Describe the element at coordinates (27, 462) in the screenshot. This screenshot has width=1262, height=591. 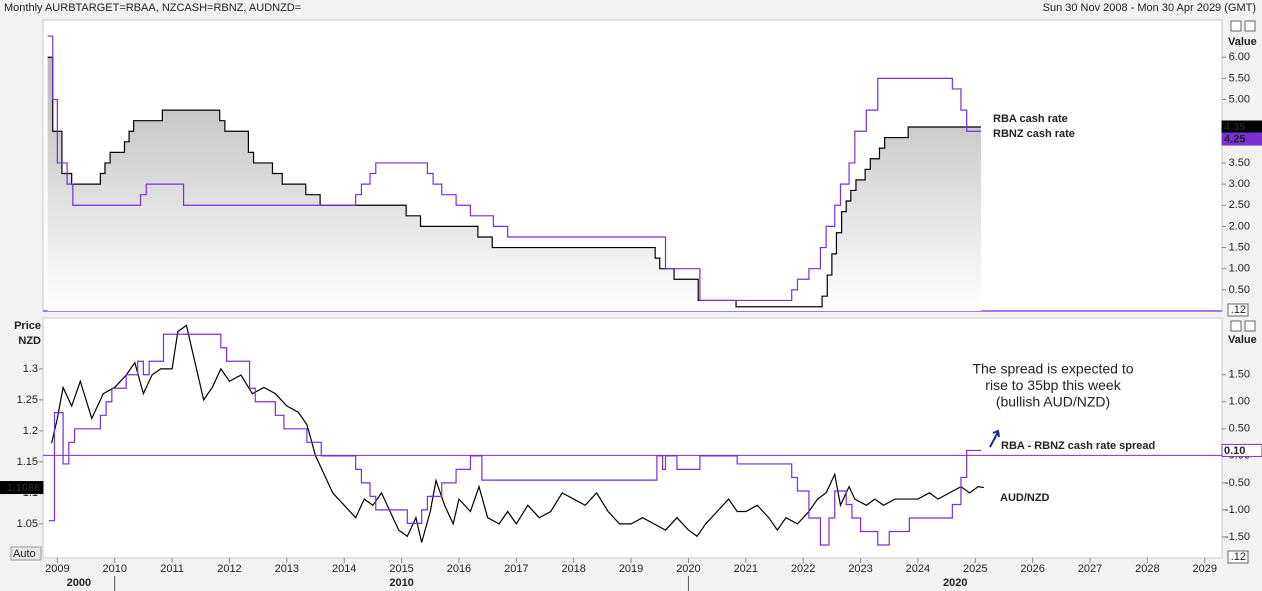
I see `y-tick-label: 1.15` at that location.